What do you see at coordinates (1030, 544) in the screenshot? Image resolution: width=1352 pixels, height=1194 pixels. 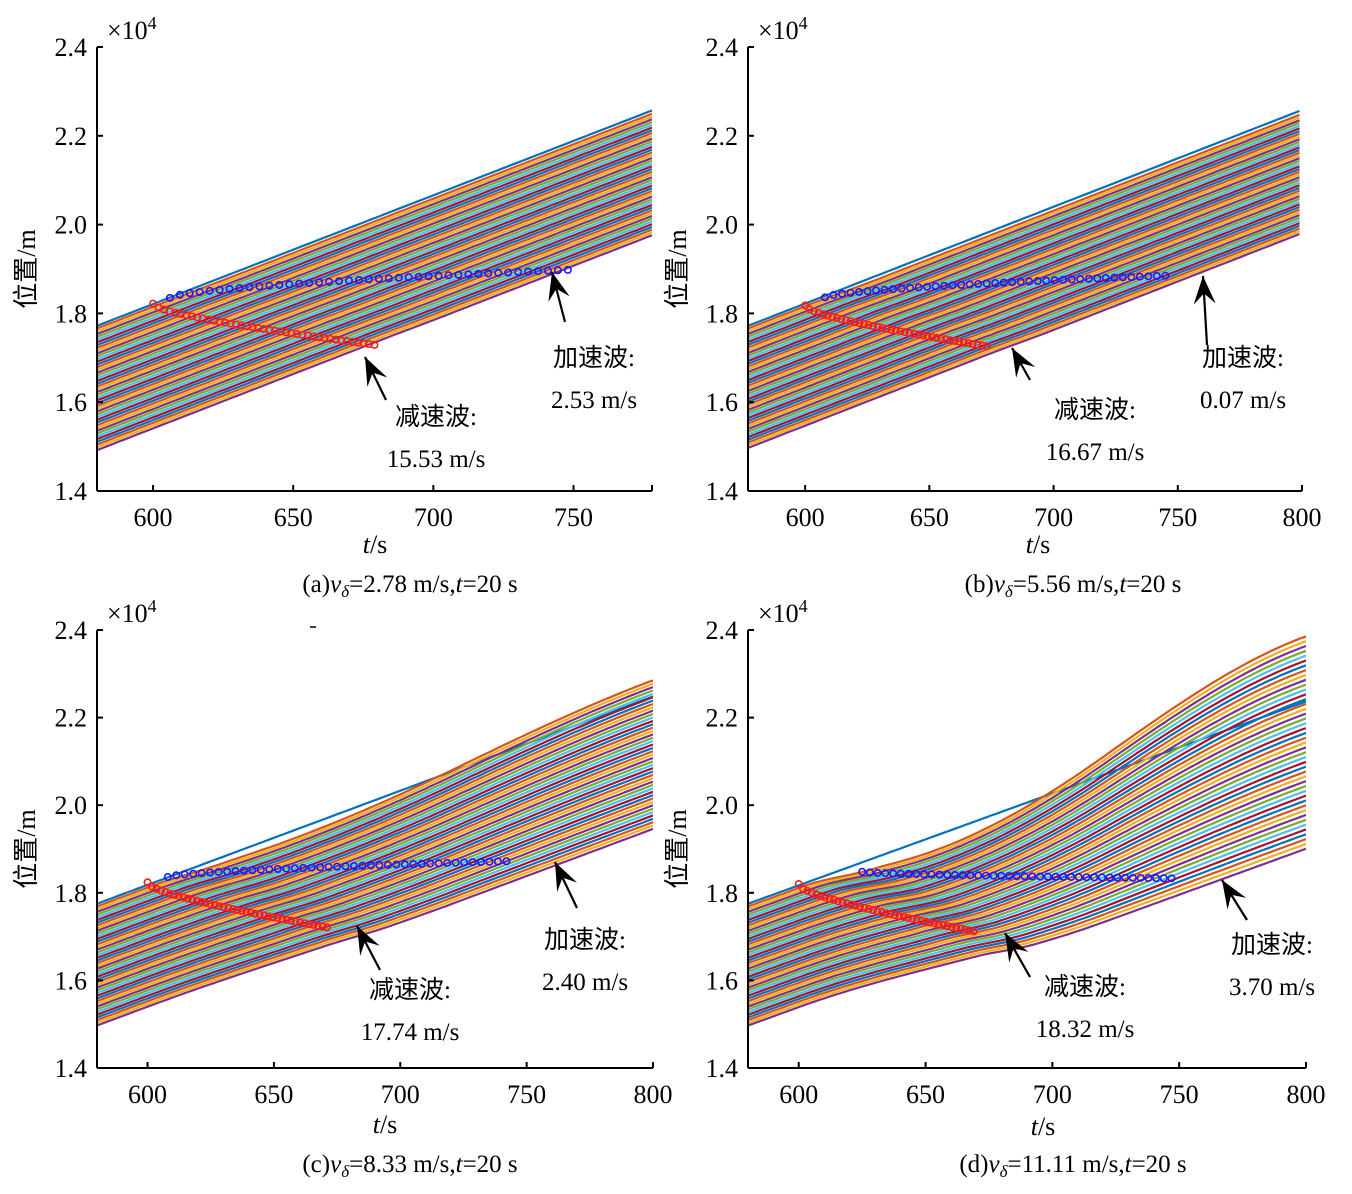 I see `x-axis-title-var: t` at bounding box center [1030, 544].